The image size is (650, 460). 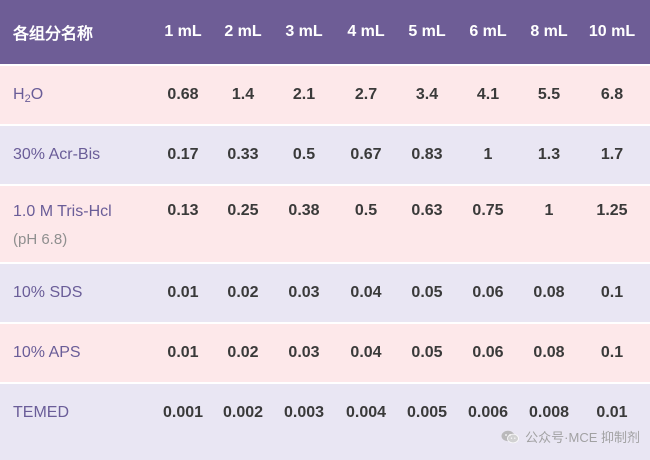 What do you see at coordinates (427, 94) in the screenshot?
I see `table-cell: 3.4` at bounding box center [427, 94].